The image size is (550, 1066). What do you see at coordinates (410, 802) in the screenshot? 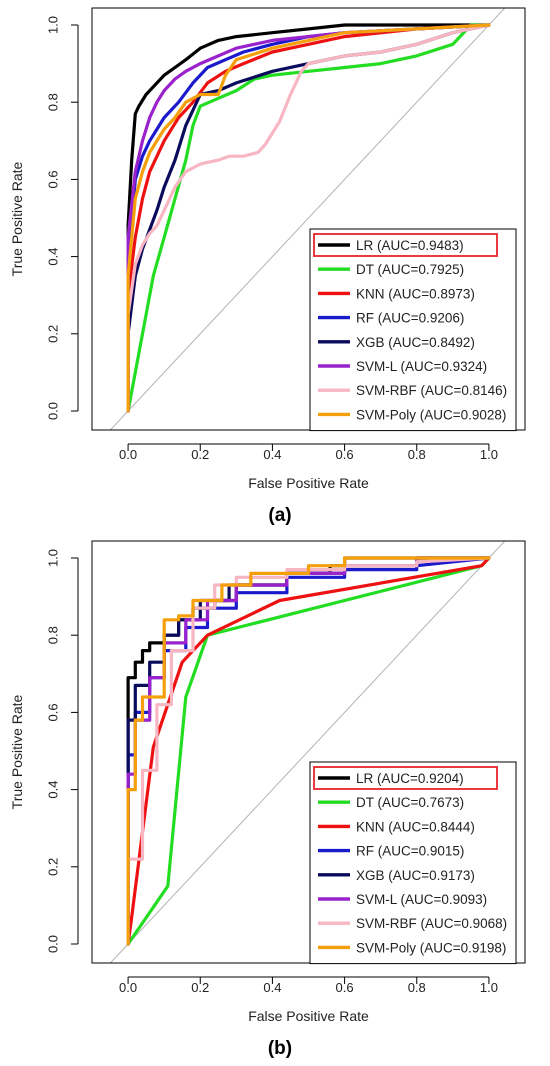
I see `legend-entry-label: DT (AUC=0.7673)` at bounding box center [410, 802].